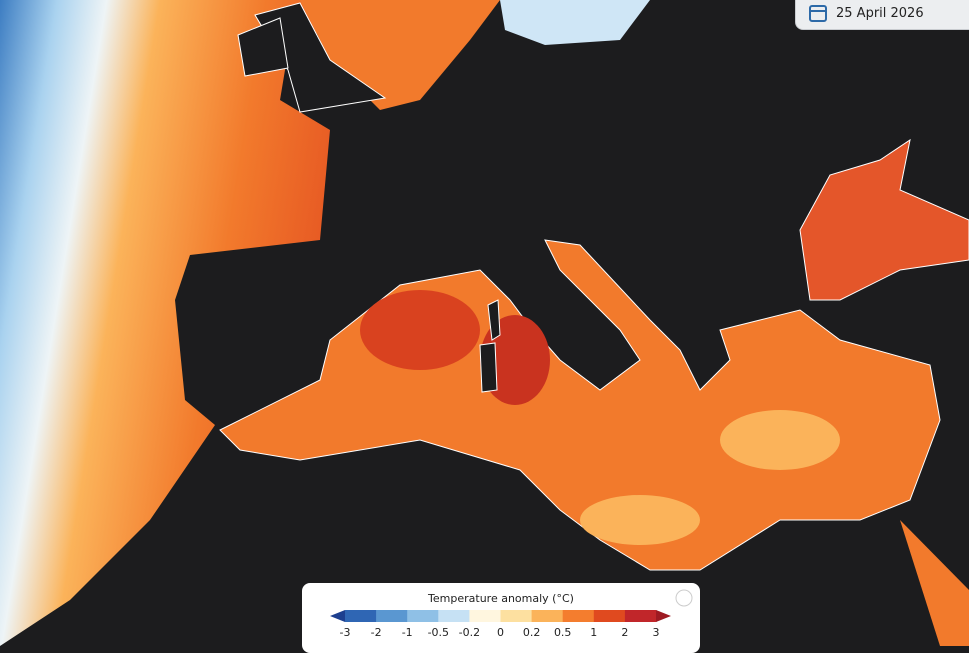  Describe the element at coordinates (320, 57) in the screenshot. I see `britain` at that location.